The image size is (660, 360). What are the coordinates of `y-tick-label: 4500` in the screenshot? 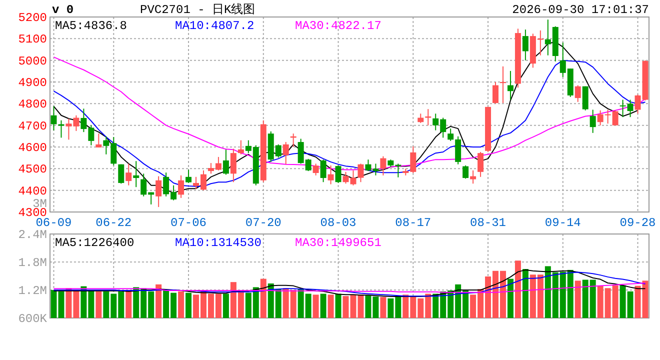 It's located at (32, 169).